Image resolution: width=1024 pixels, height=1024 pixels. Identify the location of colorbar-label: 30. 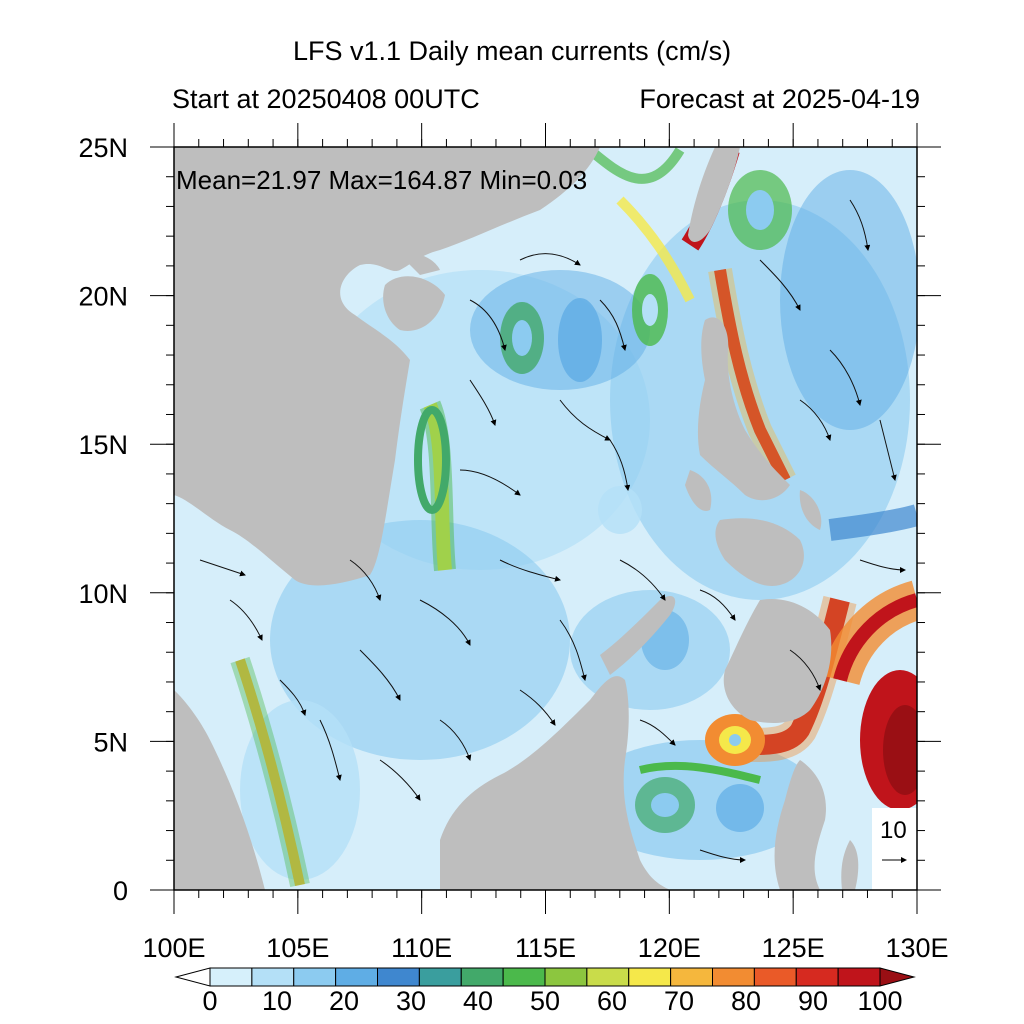
(411, 1001).